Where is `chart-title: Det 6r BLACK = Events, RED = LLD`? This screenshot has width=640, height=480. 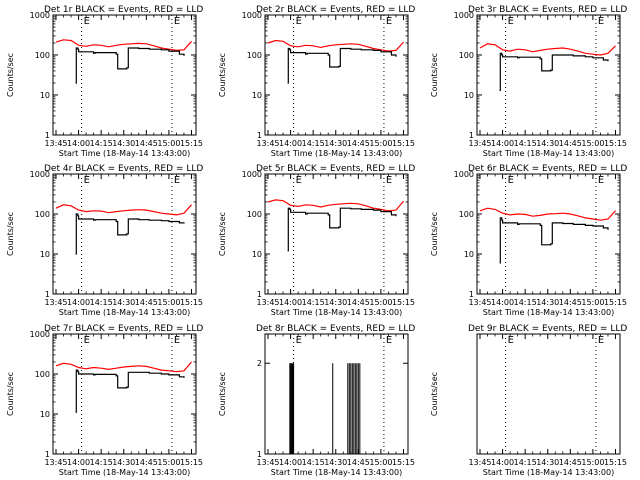
chart-title: Det 6r BLACK = Events, RED = LLD is located at coordinates (547, 169).